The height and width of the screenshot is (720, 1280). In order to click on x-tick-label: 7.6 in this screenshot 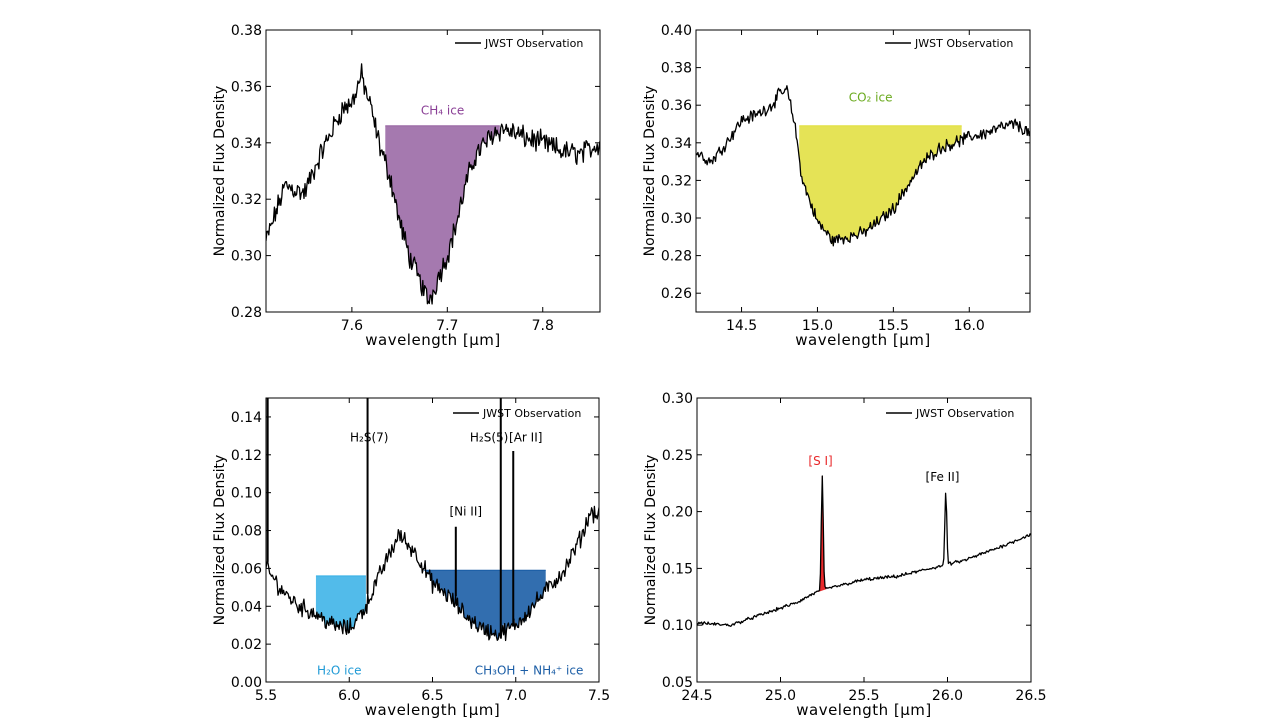, I will do `click(352, 326)`.